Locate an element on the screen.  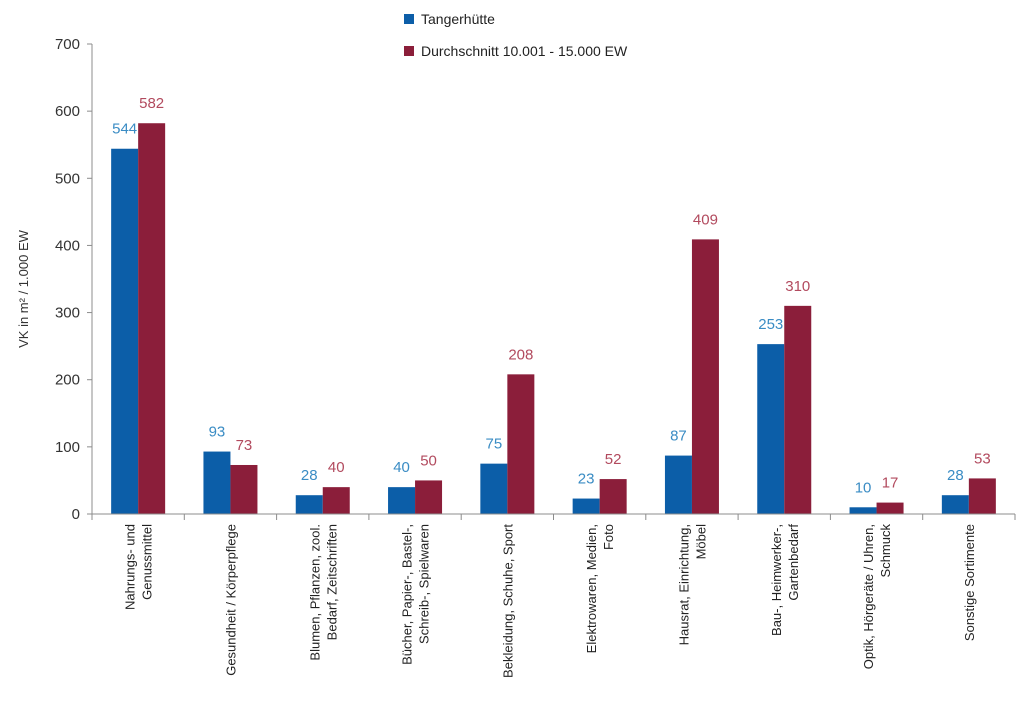
x-category-label-line: Bedarf, Zeitschriften is located at coordinates (331, 582).